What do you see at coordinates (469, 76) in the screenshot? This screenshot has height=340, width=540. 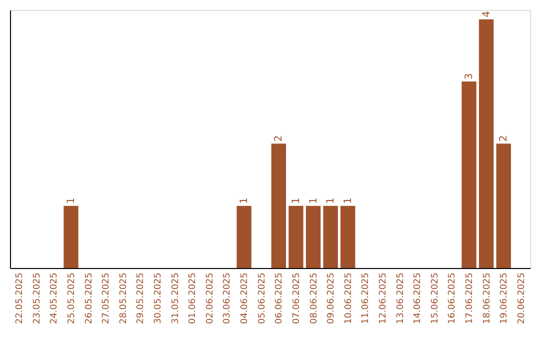 I see `data-label: 3` at bounding box center [469, 76].